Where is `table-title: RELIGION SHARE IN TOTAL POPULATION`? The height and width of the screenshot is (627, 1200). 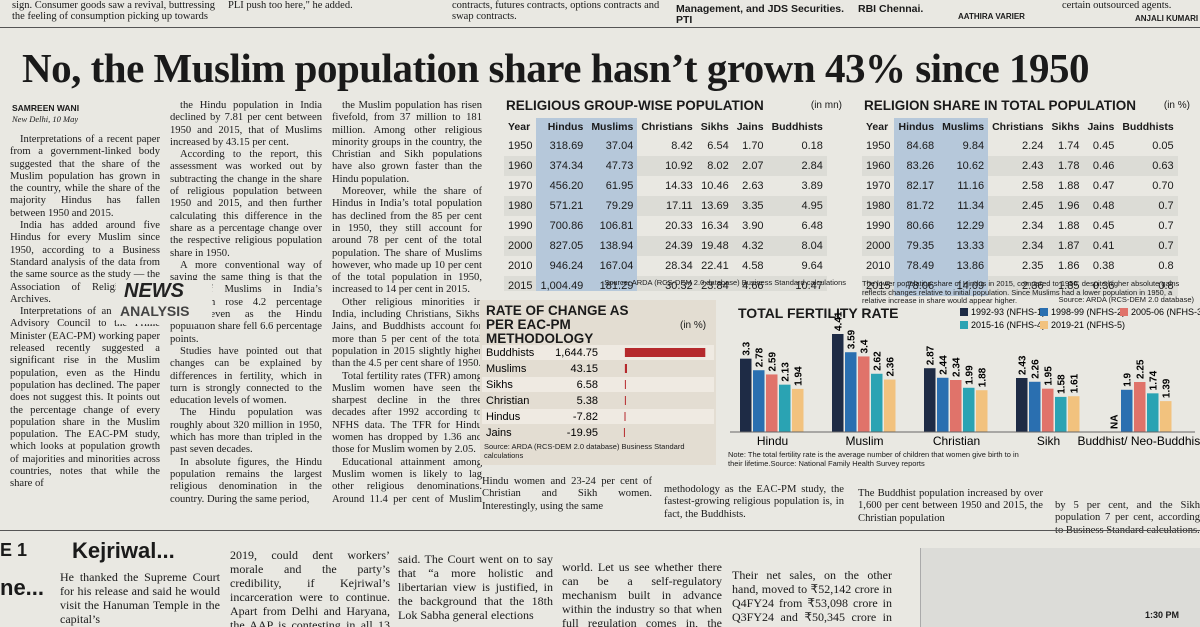
table-title: RELIGION SHARE IN TOTAL POPULATION is located at coordinates (1000, 105).